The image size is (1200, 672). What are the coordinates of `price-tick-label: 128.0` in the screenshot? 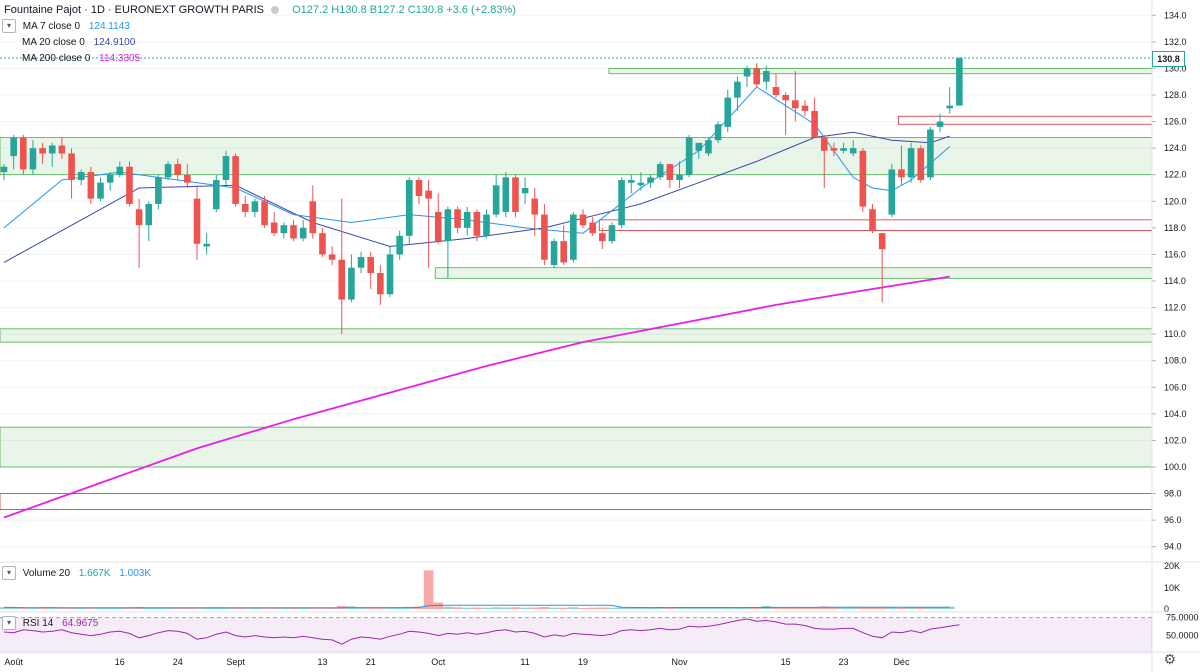 It's located at (1175, 95).